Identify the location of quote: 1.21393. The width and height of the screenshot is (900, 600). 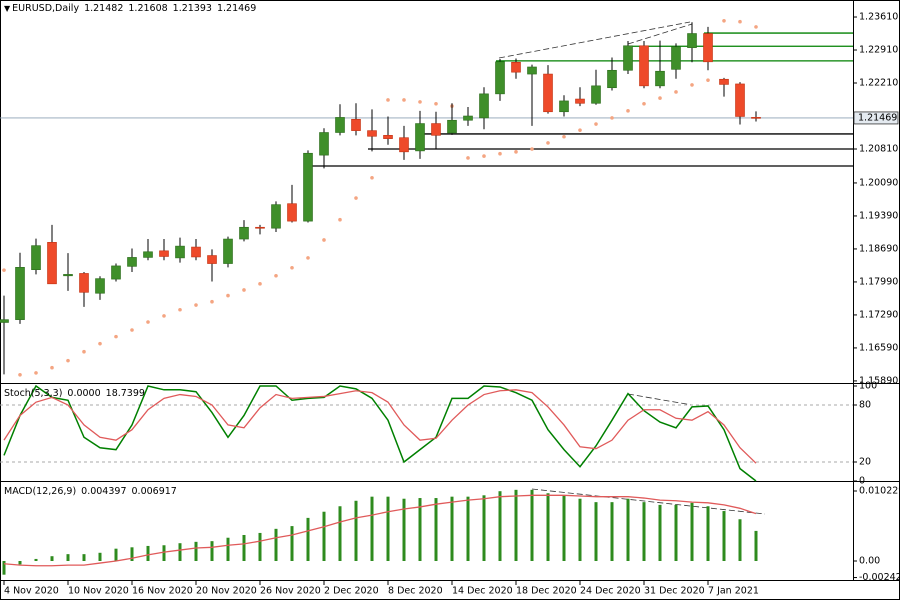
(192, 8).